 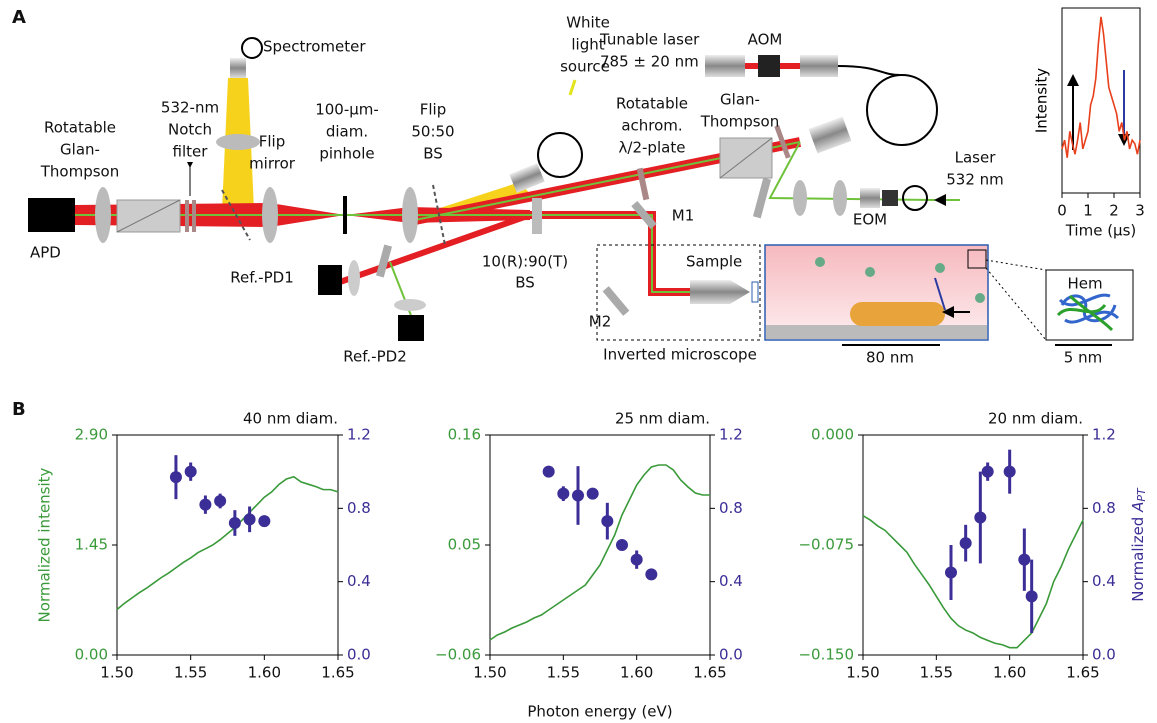 What do you see at coordinates (587, 45) in the screenshot?
I see `label: light` at bounding box center [587, 45].